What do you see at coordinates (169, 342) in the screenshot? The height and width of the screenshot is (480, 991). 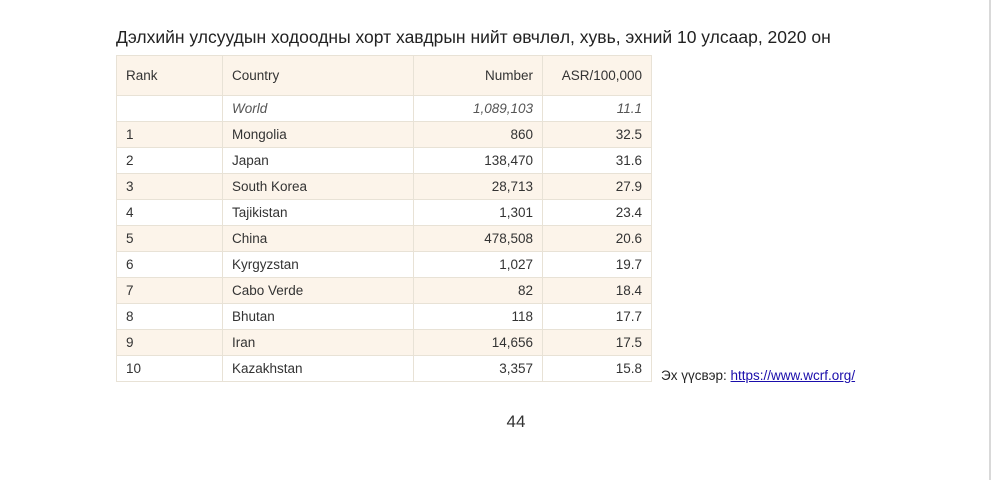 I see `cell-rank: 9` at bounding box center [169, 342].